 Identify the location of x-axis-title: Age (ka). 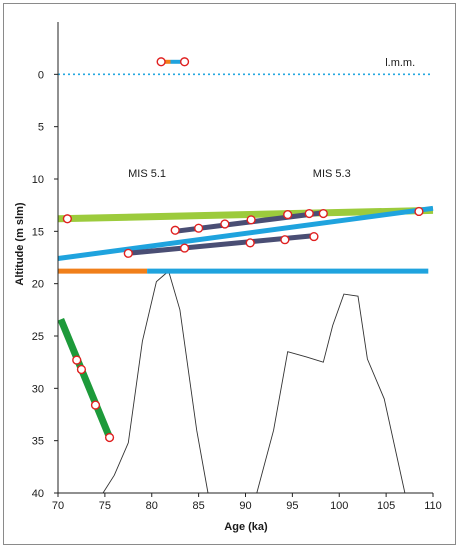
(246, 527).